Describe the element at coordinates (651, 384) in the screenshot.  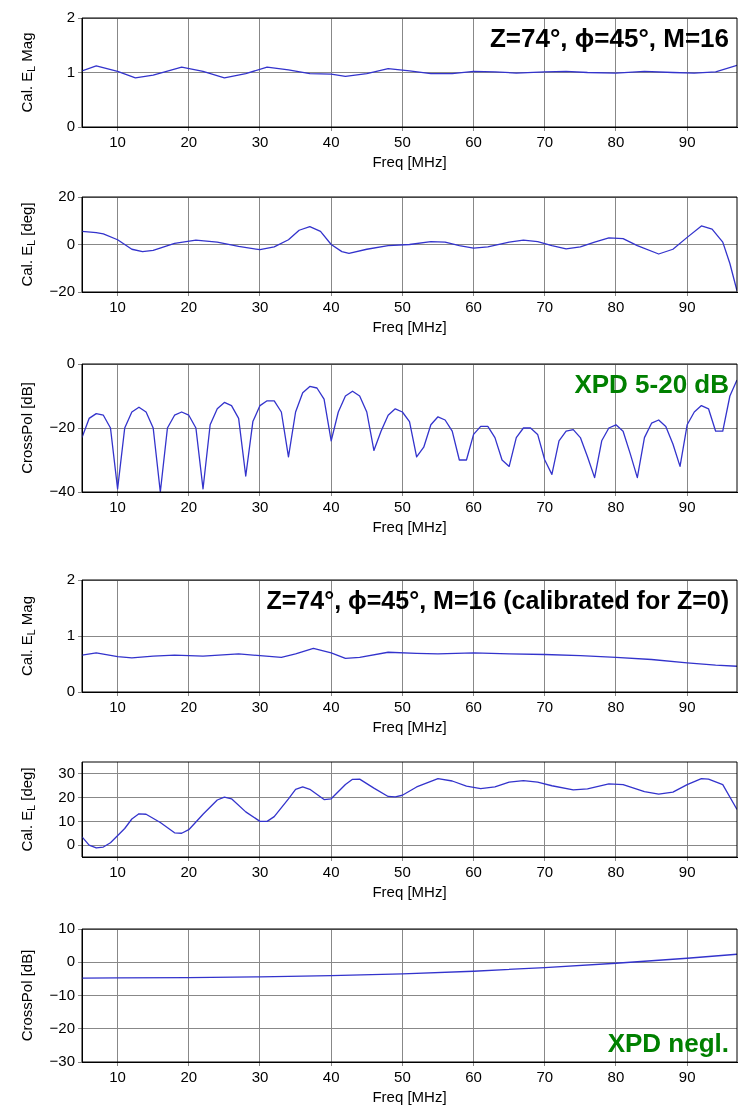
I see `annotation: XPD 5-20 dB` at that location.